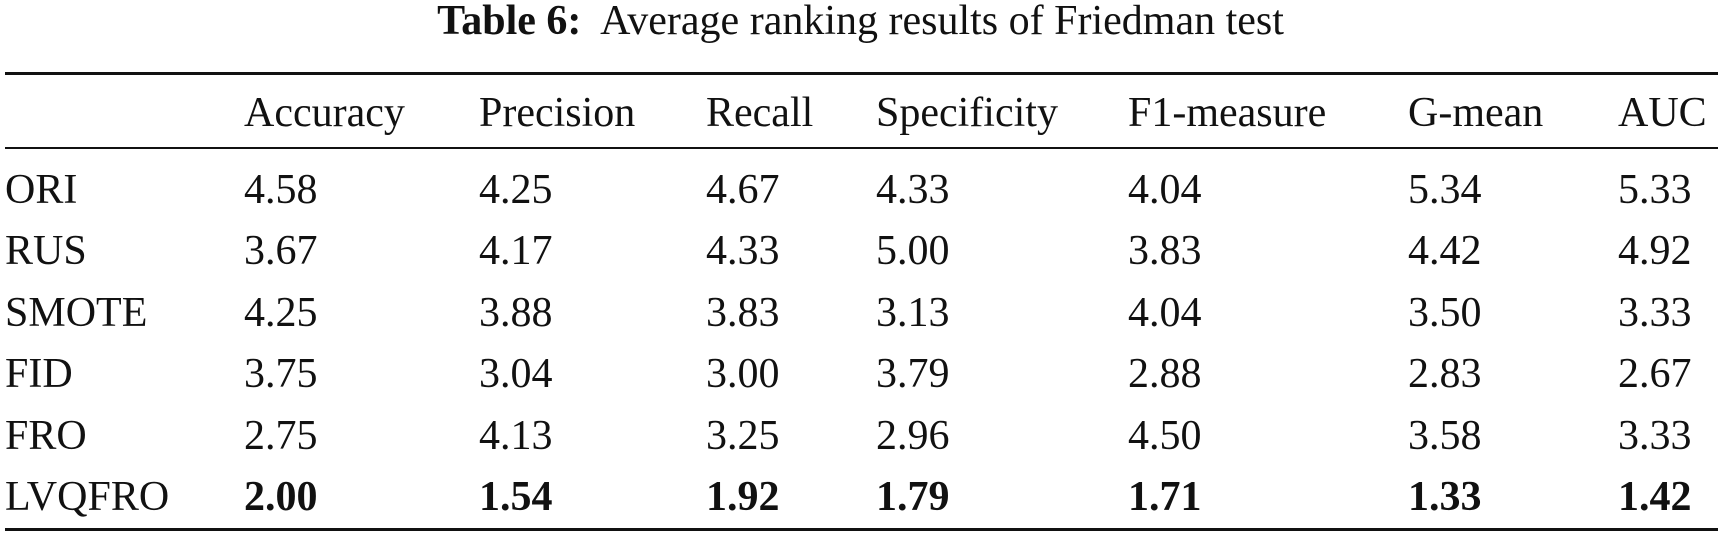 This screenshot has height=533, width=1721. What do you see at coordinates (913, 374) in the screenshot?
I see `table-cell: 3.79` at bounding box center [913, 374].